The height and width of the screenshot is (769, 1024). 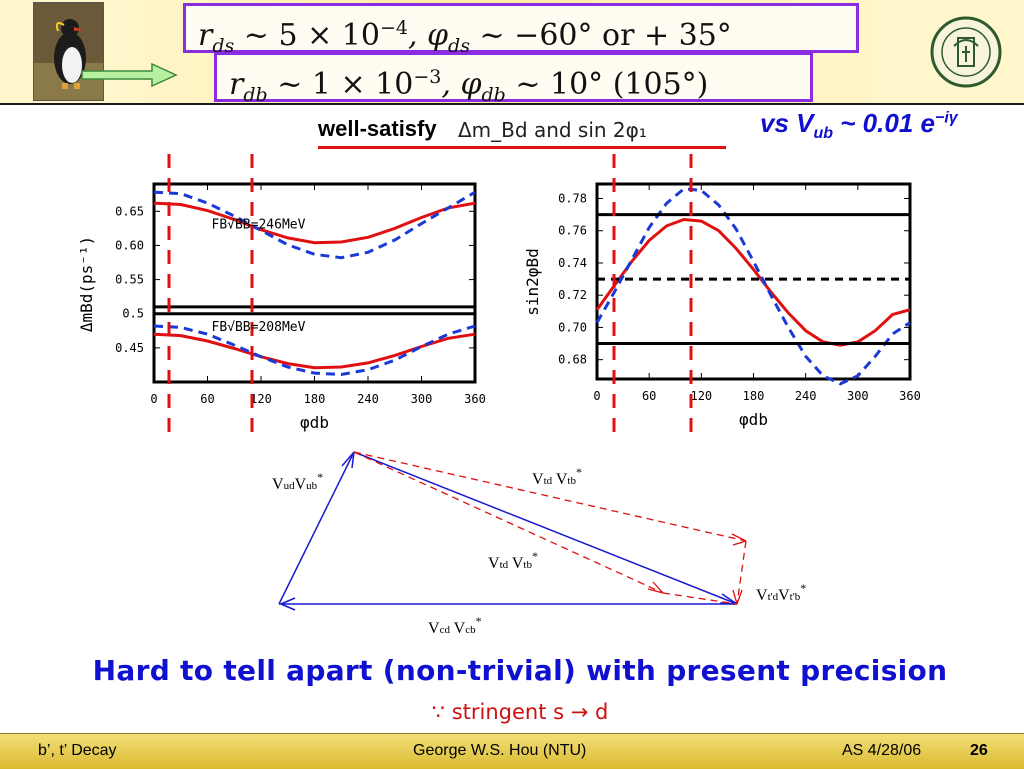 I want to click on y-tick-label: 0.65, so click(x=129, y=211).